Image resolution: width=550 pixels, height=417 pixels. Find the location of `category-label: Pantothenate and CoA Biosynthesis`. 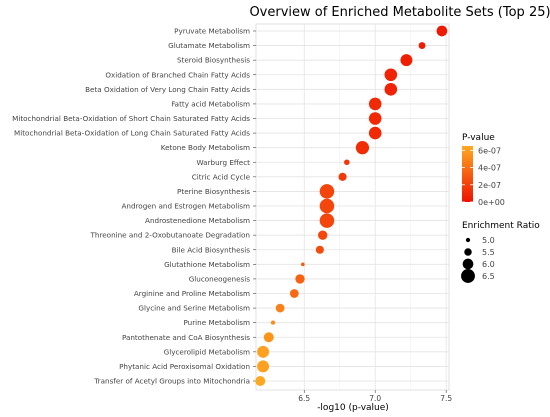

category-label: Pantothenate and CoA Biosynthesis is located at coordinates (186, 337).